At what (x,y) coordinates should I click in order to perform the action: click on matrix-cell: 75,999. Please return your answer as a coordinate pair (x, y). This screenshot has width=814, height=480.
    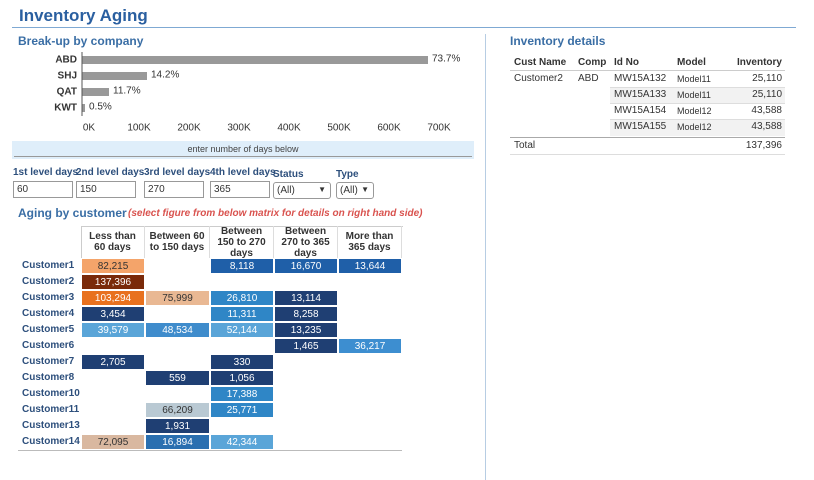
    Looking at the image, I should click on (177, 298).